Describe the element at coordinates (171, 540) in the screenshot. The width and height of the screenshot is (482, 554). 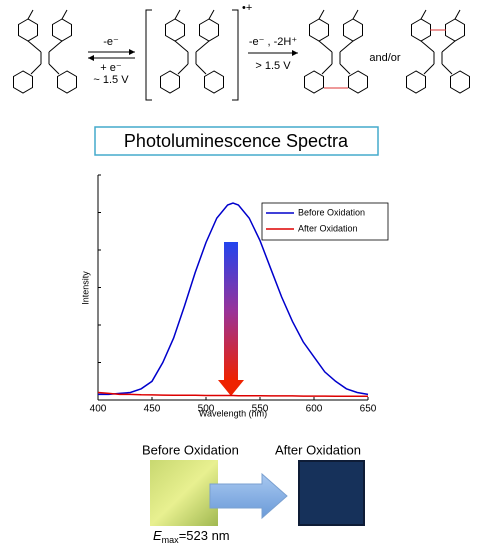
I see `emax-subscript: max` at that location.